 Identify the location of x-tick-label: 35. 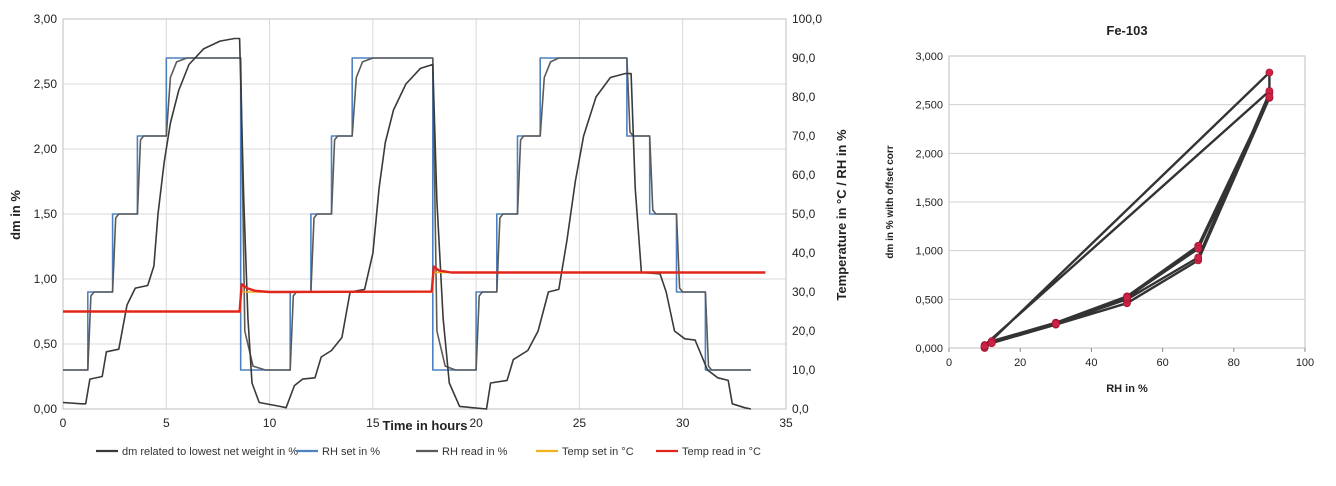
(786, 423).